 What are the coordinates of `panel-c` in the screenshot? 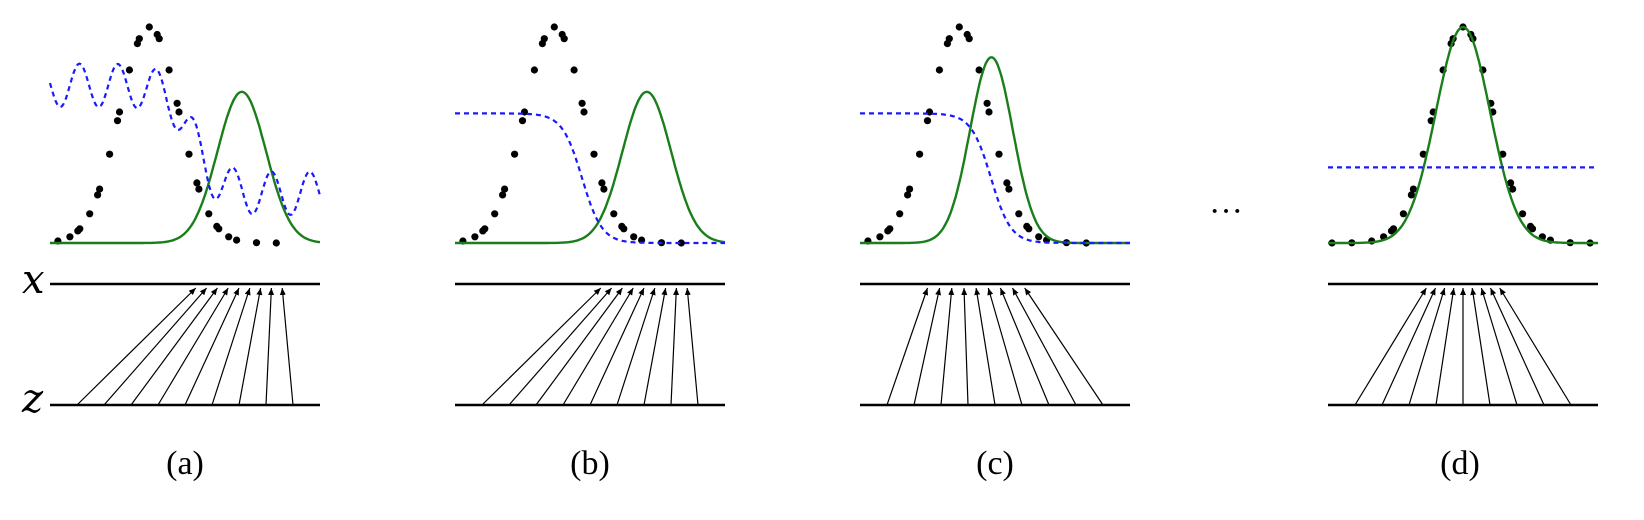 It's located at (995, 215).